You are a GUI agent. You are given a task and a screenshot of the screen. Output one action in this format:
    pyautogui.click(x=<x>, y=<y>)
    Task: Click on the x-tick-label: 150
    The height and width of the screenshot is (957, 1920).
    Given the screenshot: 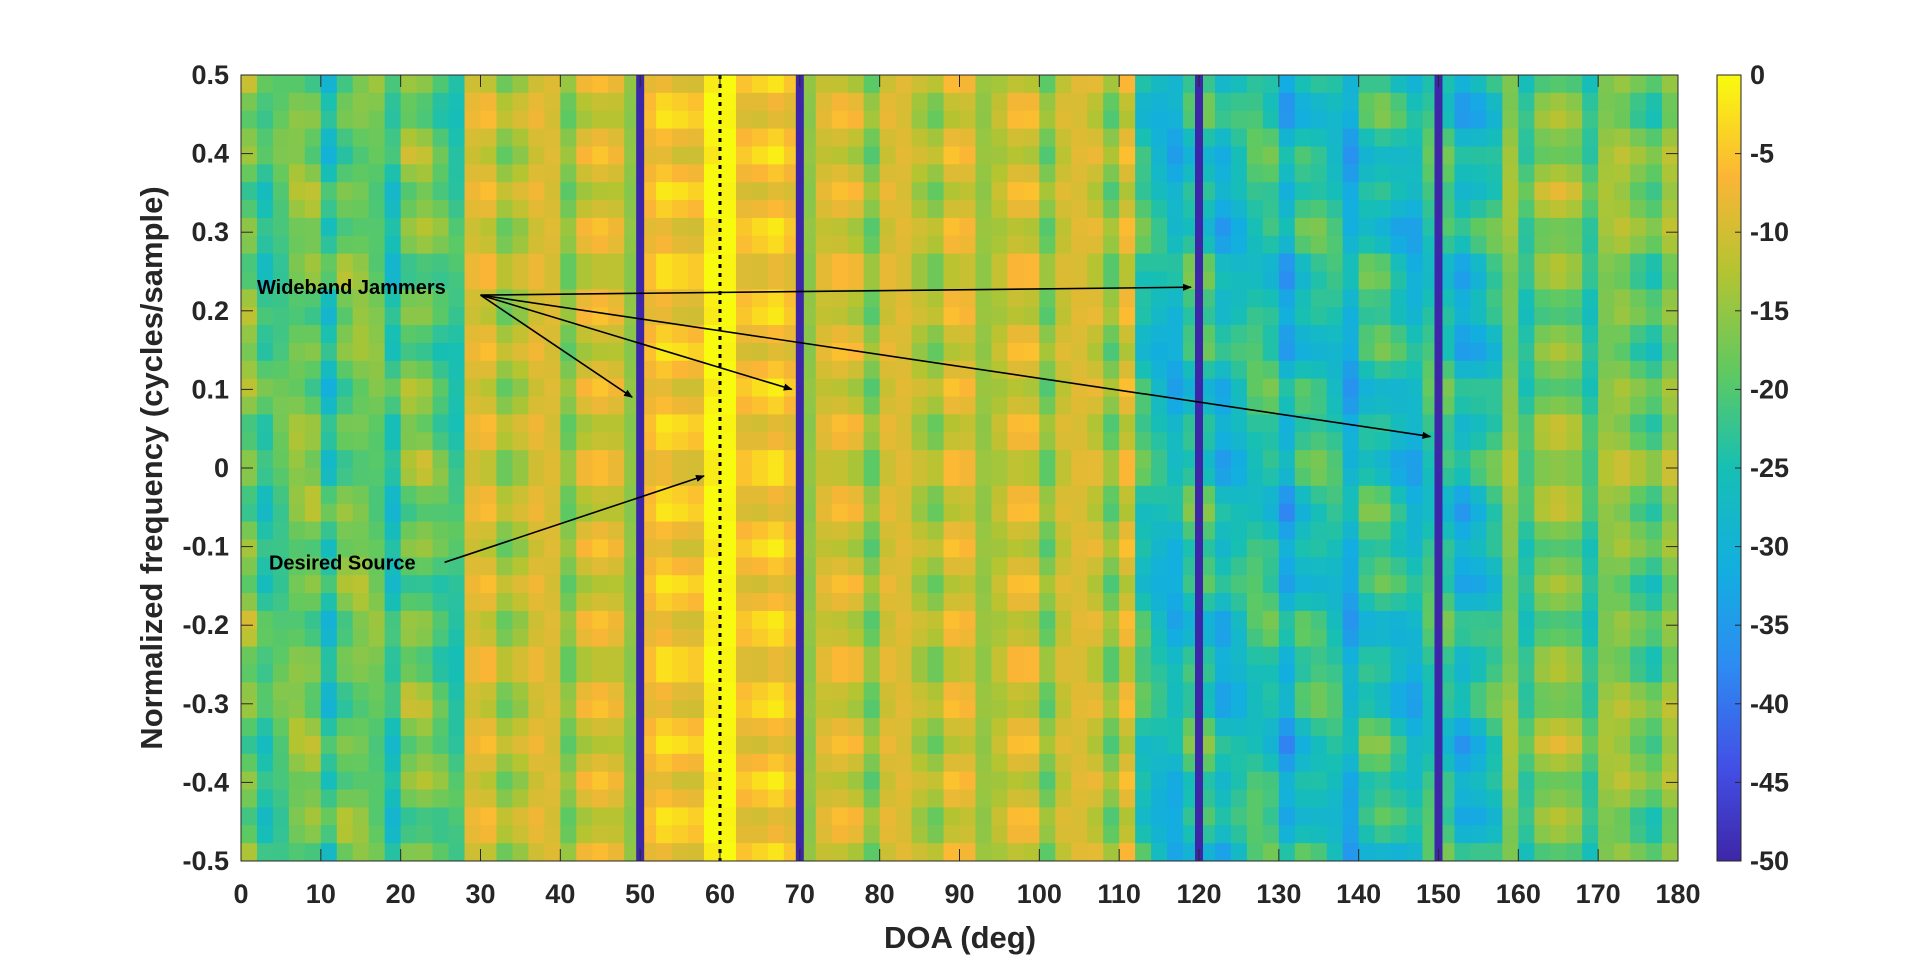 What is the action you would take?
    pyautogui.click(x=1438, y=894)
    